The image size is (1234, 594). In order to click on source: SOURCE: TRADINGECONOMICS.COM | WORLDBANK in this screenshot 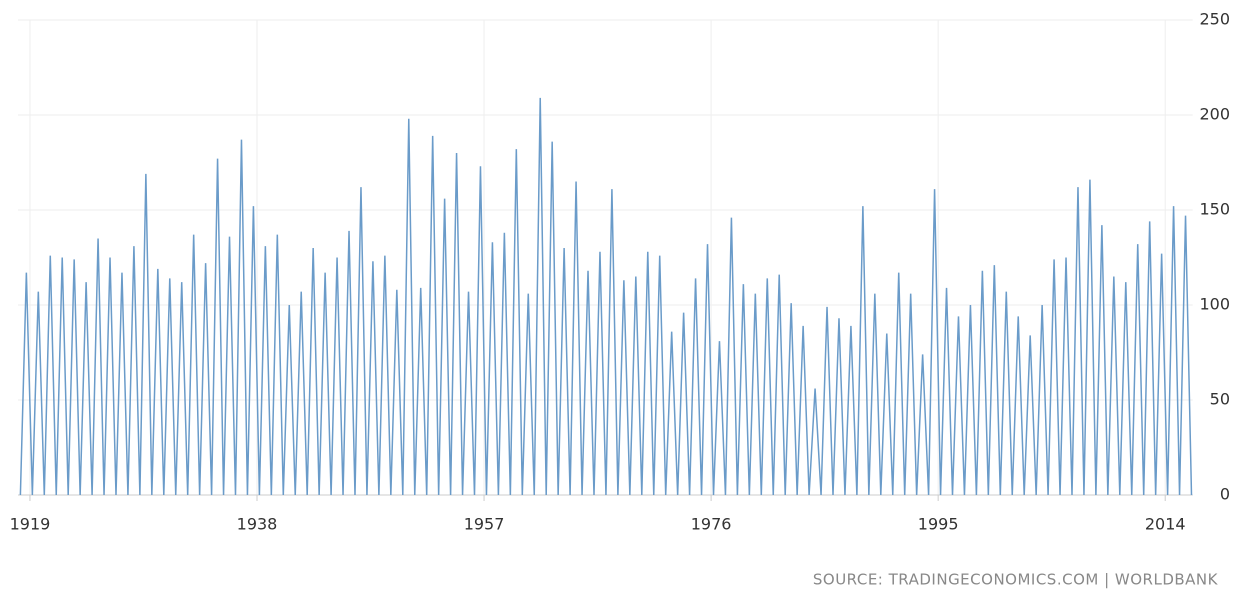, I will do `click(1016, 580)`.